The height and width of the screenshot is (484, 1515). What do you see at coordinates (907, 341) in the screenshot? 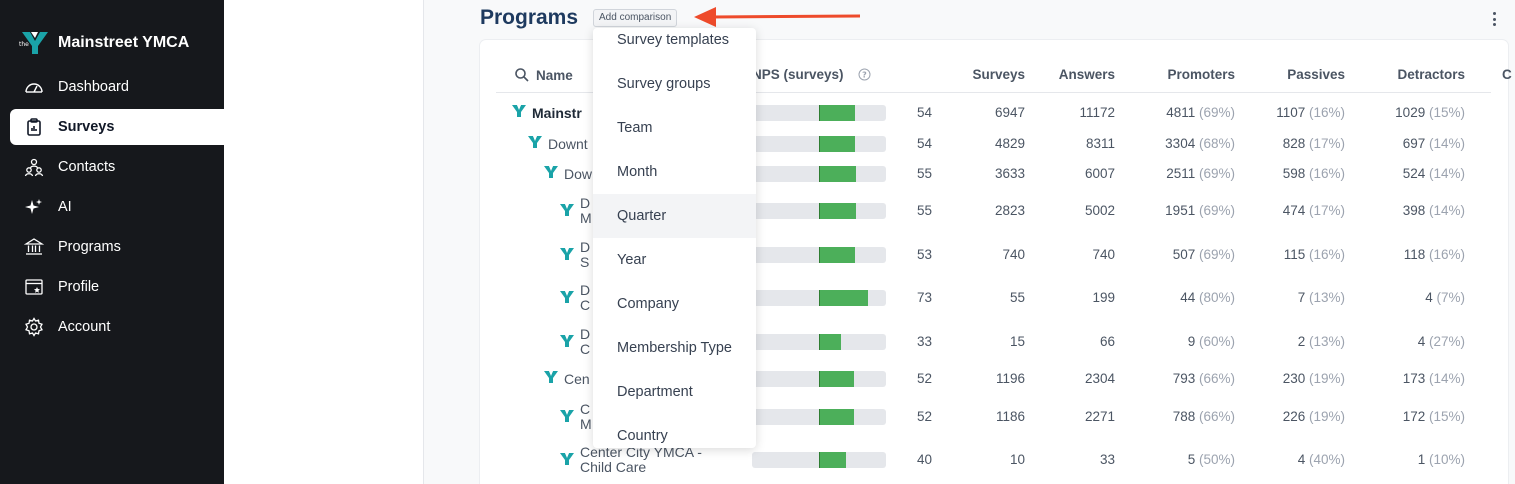
I see `nps-value: 33` at bounding box center [907, 341].